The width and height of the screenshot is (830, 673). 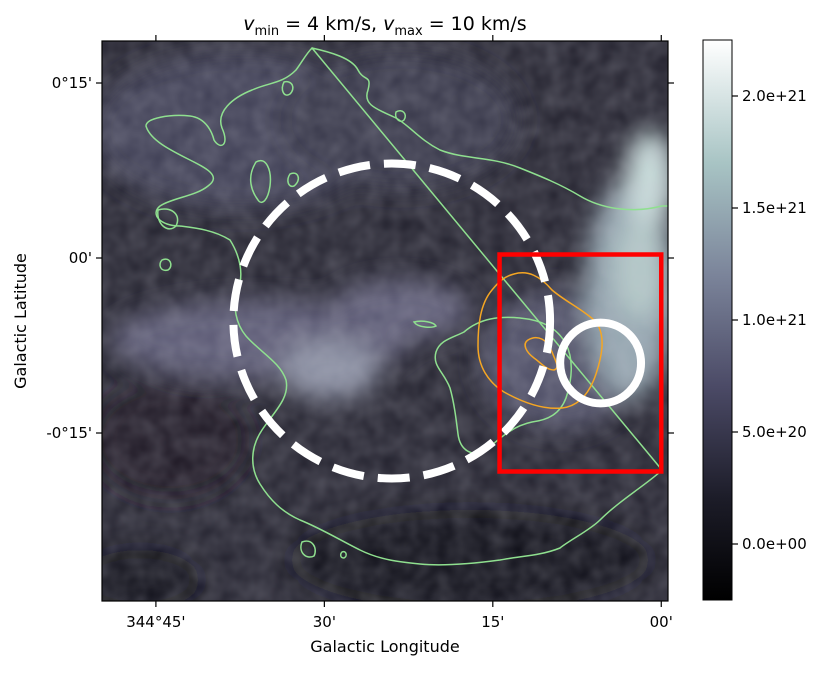 I want to click on y-axis-label: Galactic Latitude, so click(x=20, y=321).